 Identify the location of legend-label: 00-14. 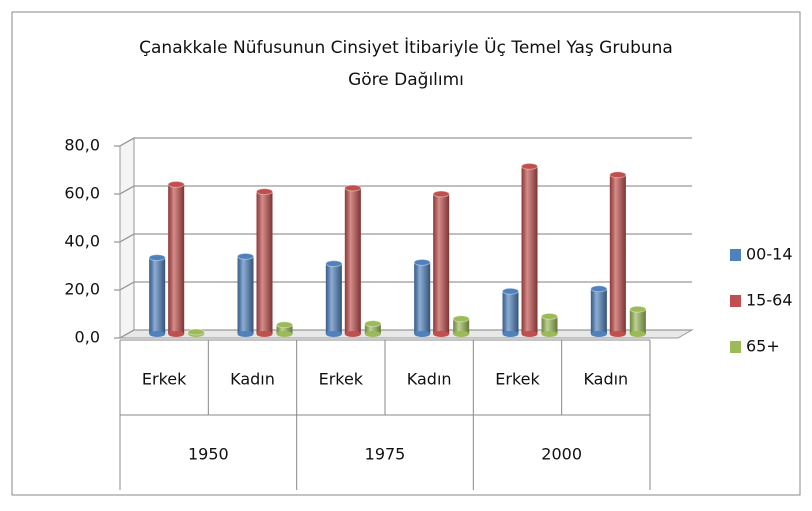
(769, 254).